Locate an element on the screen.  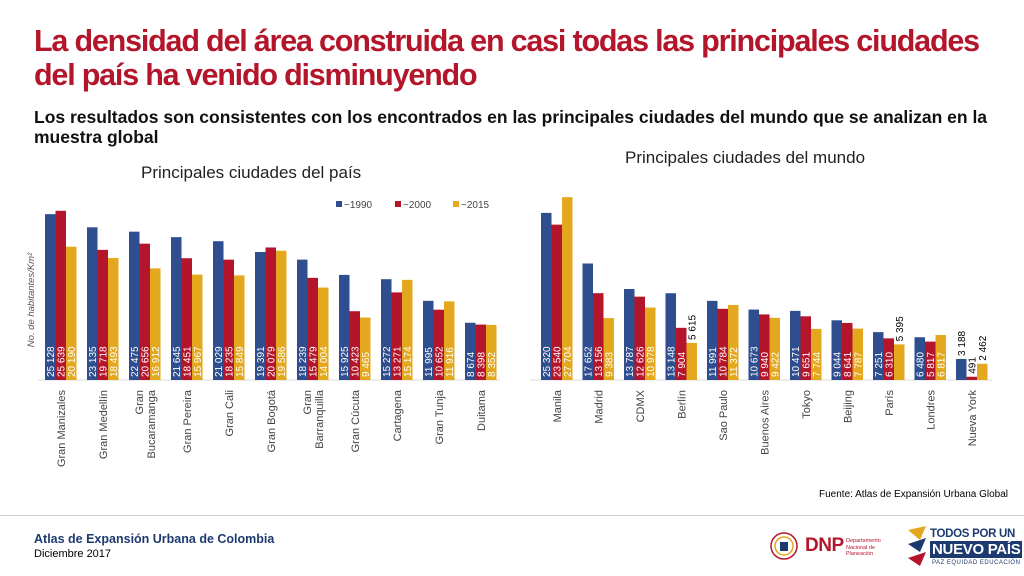
data-label: 13 271 is located at coordinates (397, 361).